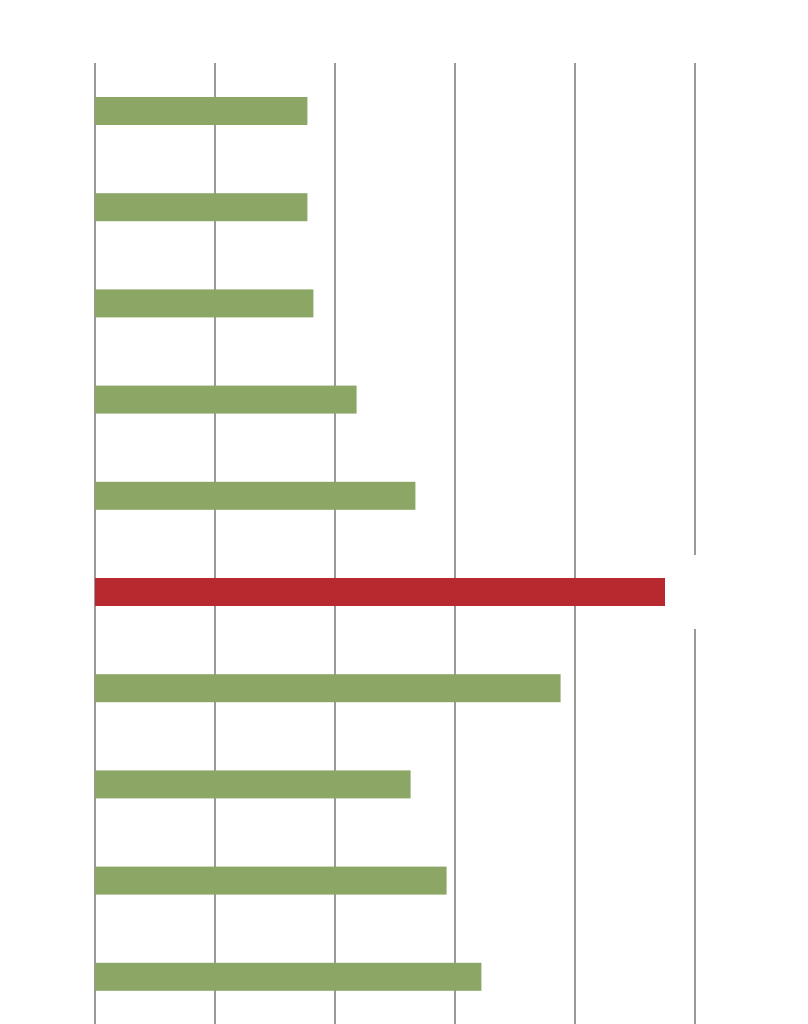 This screenshot has height=1024, width=808. What do you see at coordinates (380, 592) in the screenshot?
I see `bar-highlight` at bounding box center [380, 592].